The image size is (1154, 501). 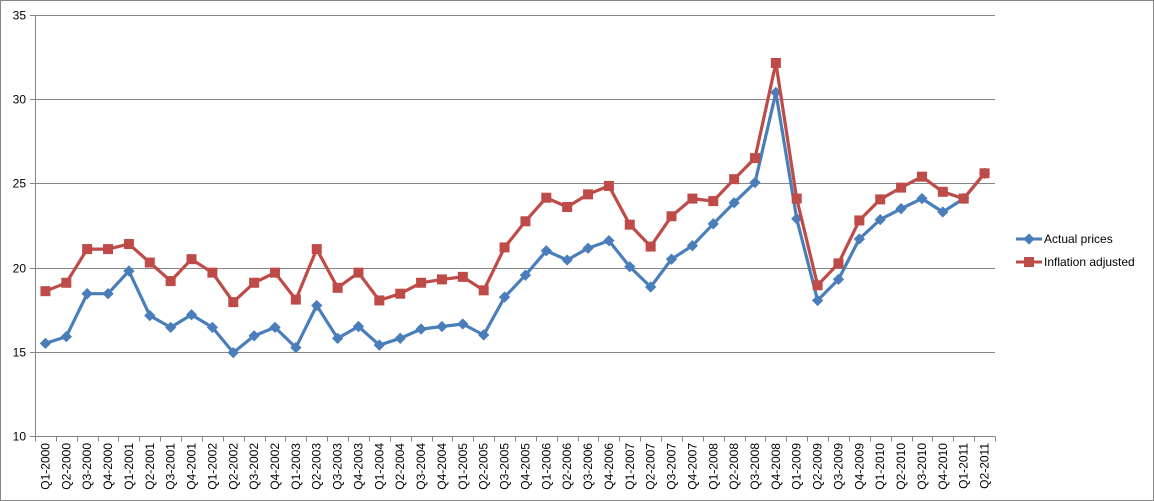 What do you see at coordinates (734, 466) in the screenshot?
I see `x-tick-label: Q2-2008` at bounding box center [734, 466].